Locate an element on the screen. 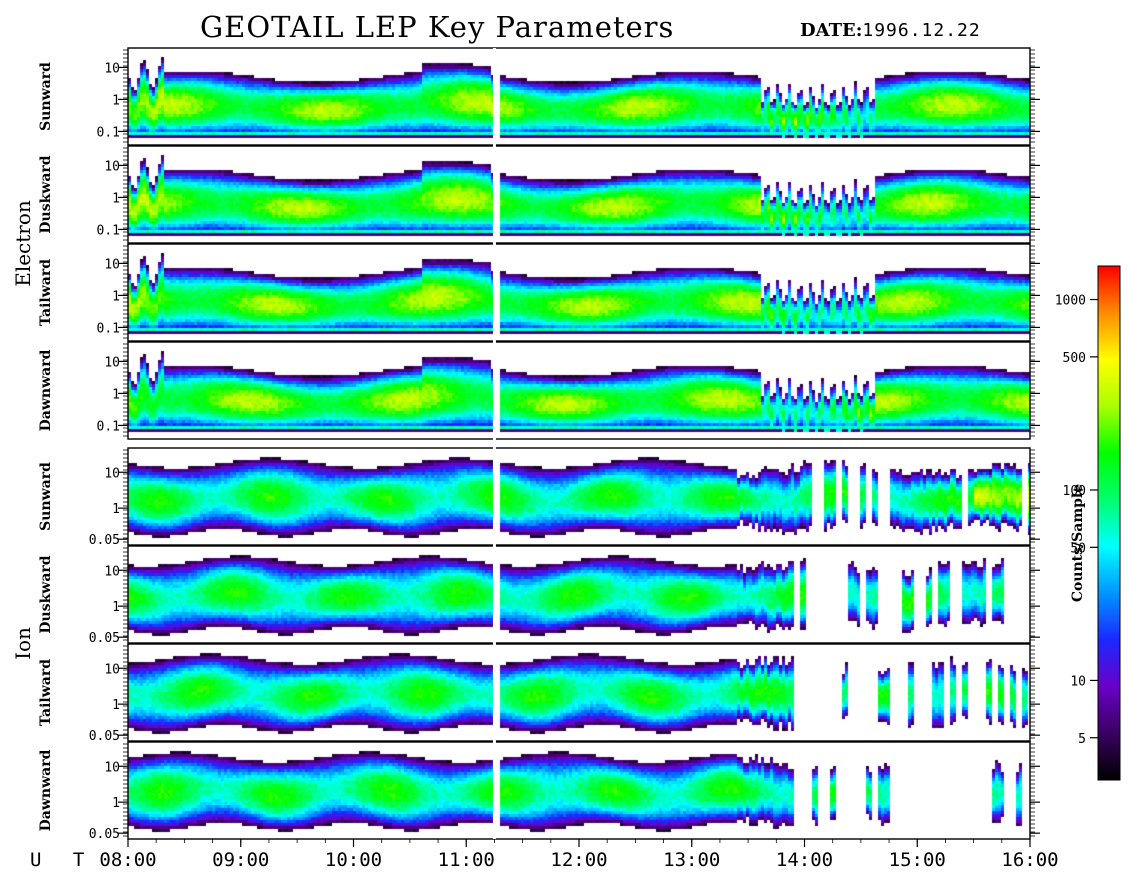 Image resolution: width=1142 pixels, height=880 pixels. electron-duskward-spectrogram is located at coordinates (579, 194).